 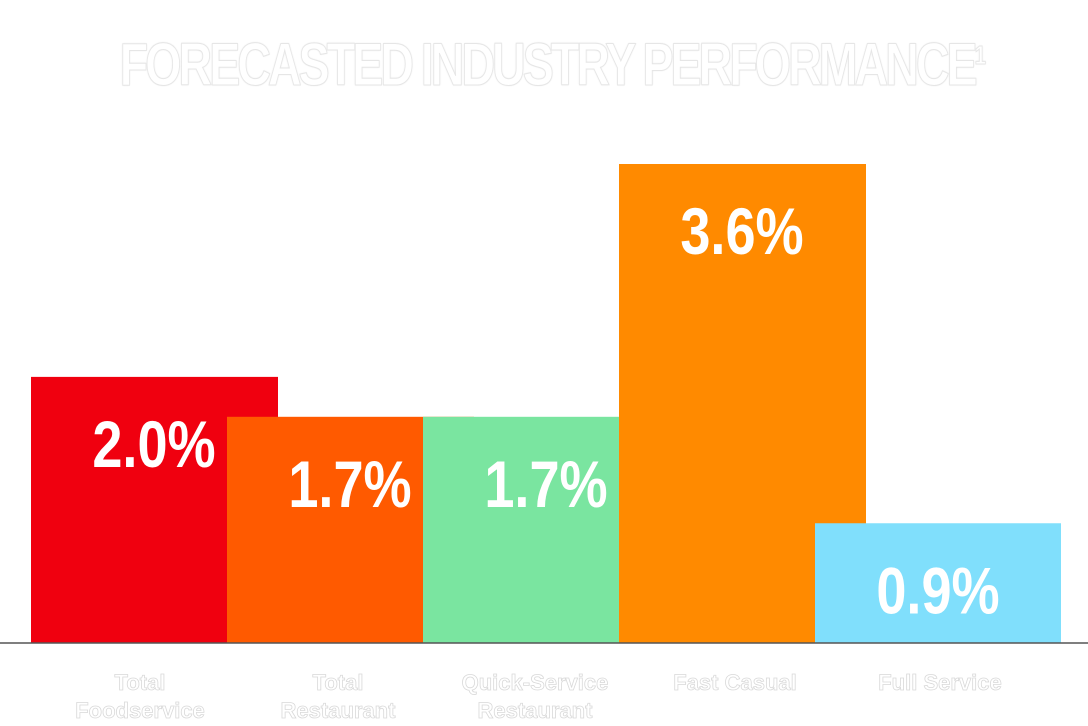 I want to click on data-label-3: 1.7%, so click(x=545, y=484).